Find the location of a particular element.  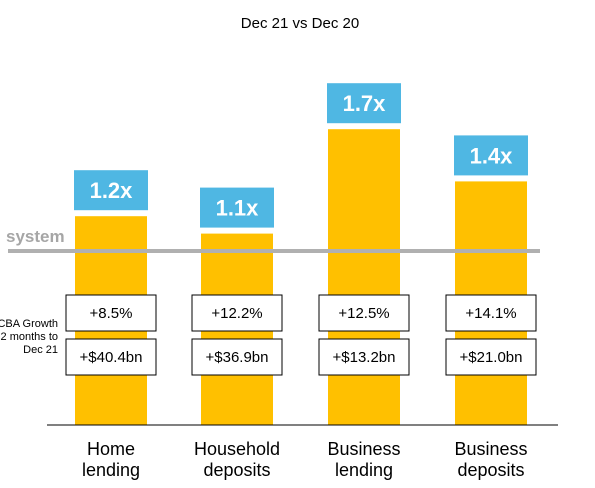

growth-abs-label: +$40.4bn is located at coordinates (111, 357).